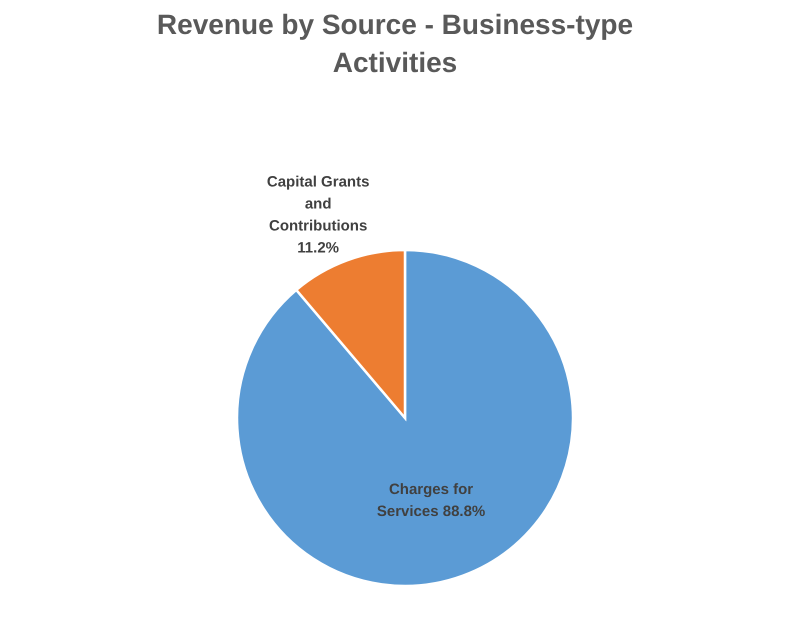 Image resolution: width=790 pixels, height=624 pixels. I want to click on data-label: 11.2%, so click(318, 247).